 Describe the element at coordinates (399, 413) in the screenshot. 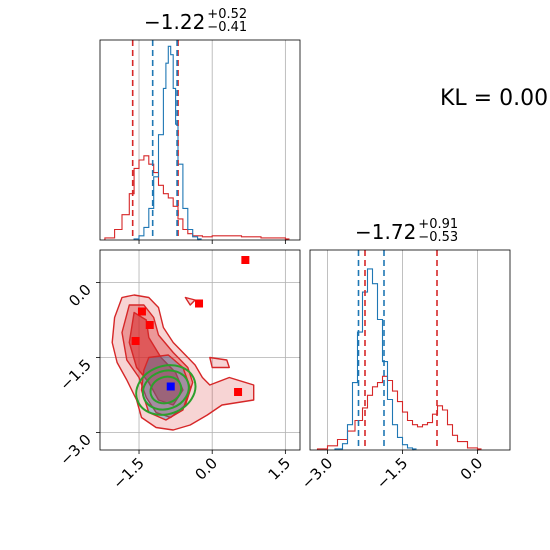

I see `p2-red-histogram` at that location.